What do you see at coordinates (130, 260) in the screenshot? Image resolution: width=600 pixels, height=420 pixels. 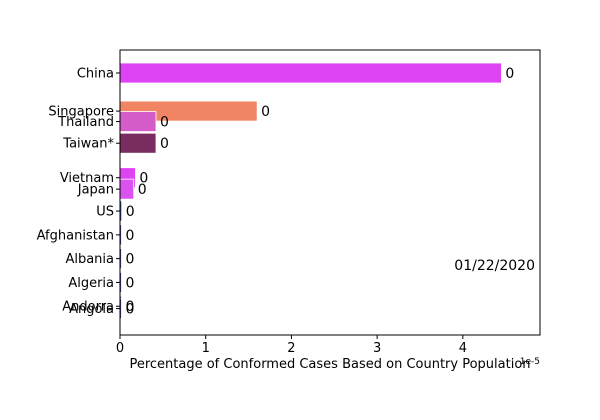 I see `value-label-8: 0` at bounding box center [130, 260].